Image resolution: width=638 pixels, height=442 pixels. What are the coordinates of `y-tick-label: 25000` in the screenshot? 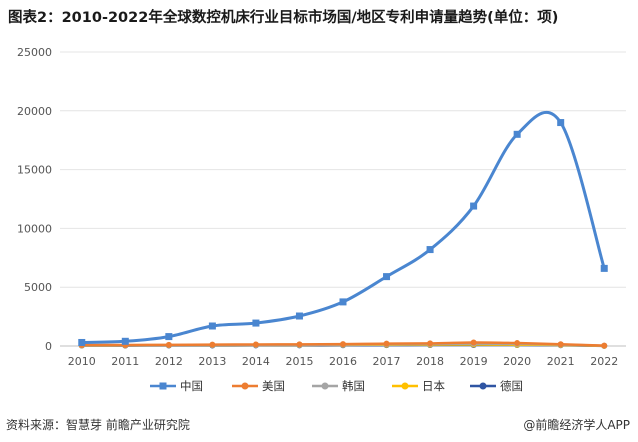 It's located at (34, 52).